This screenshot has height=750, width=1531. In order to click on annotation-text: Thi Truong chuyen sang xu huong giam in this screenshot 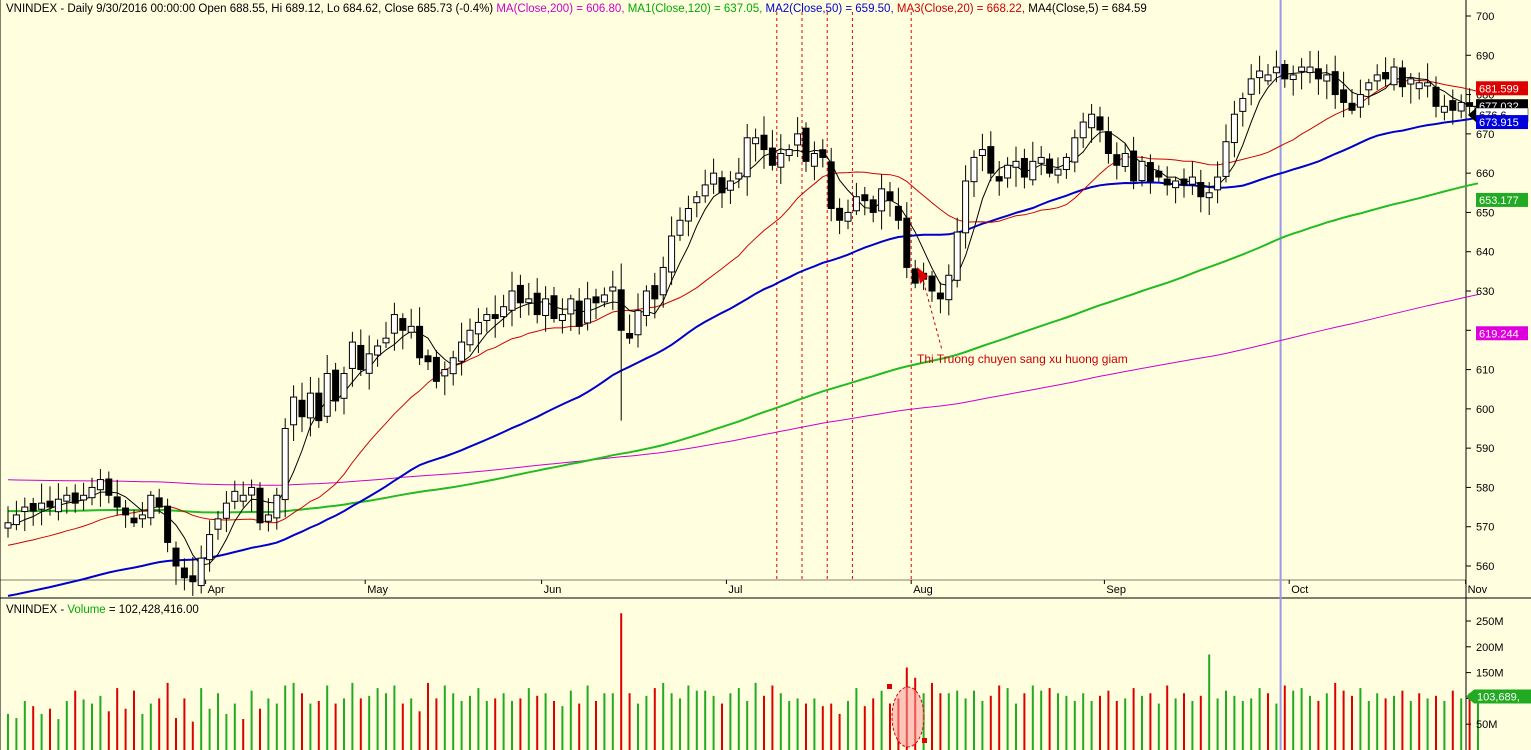, I will do `click(1022, 359)`.